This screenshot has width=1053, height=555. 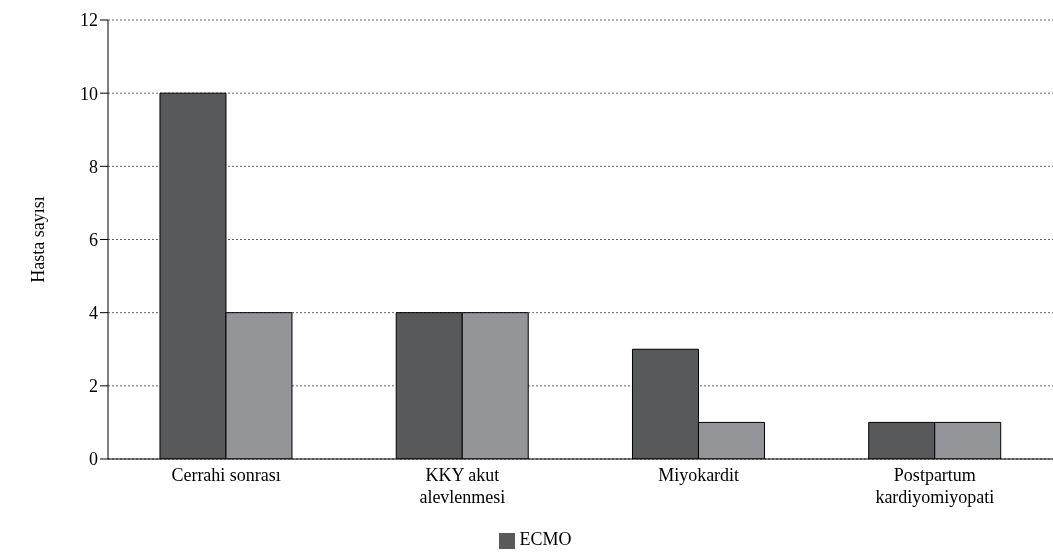 I want to click on y-tick-label: 4, so click(x=93, y=313).